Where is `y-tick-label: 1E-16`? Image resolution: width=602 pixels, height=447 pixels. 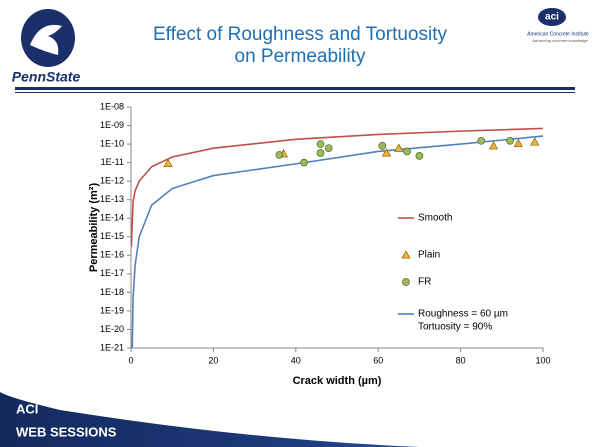 y-tick-label: 1E-16 is located at coordinates (112, 255).